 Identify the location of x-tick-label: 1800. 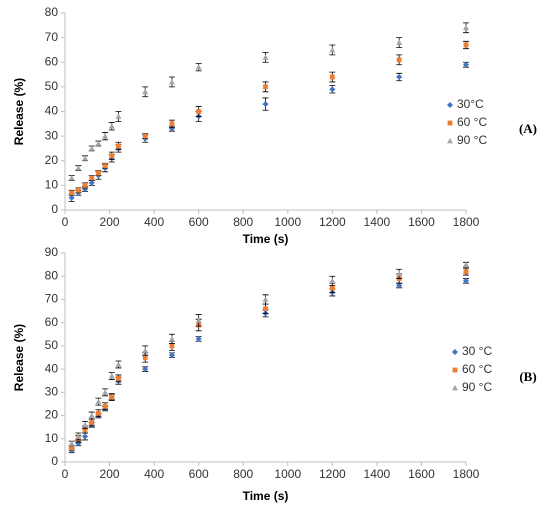
(466, 474).